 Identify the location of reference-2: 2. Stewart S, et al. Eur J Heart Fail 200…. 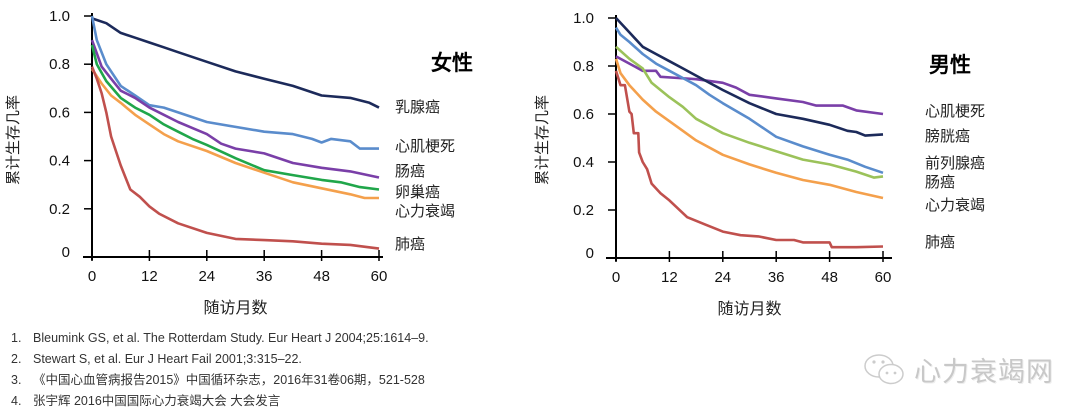
(156, 359).